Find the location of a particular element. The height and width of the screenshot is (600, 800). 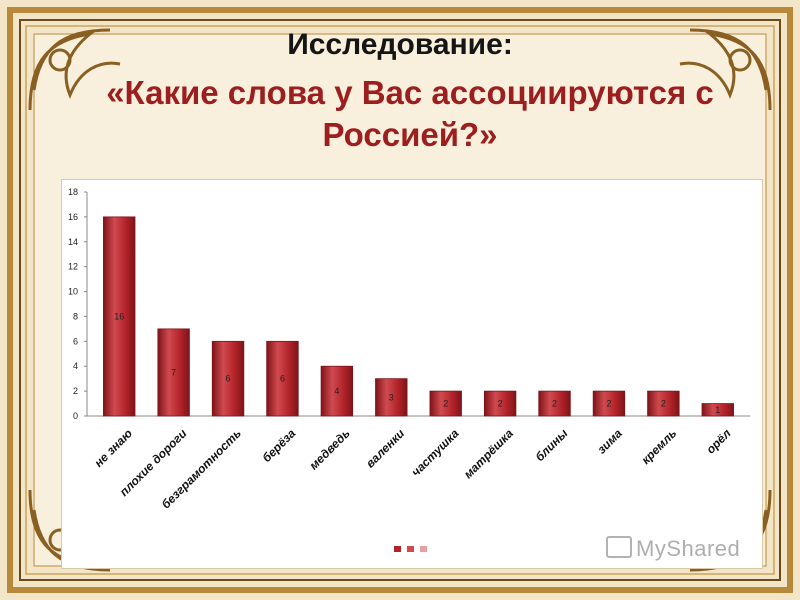

data-label: 3 is located at coordinates (391, 397).